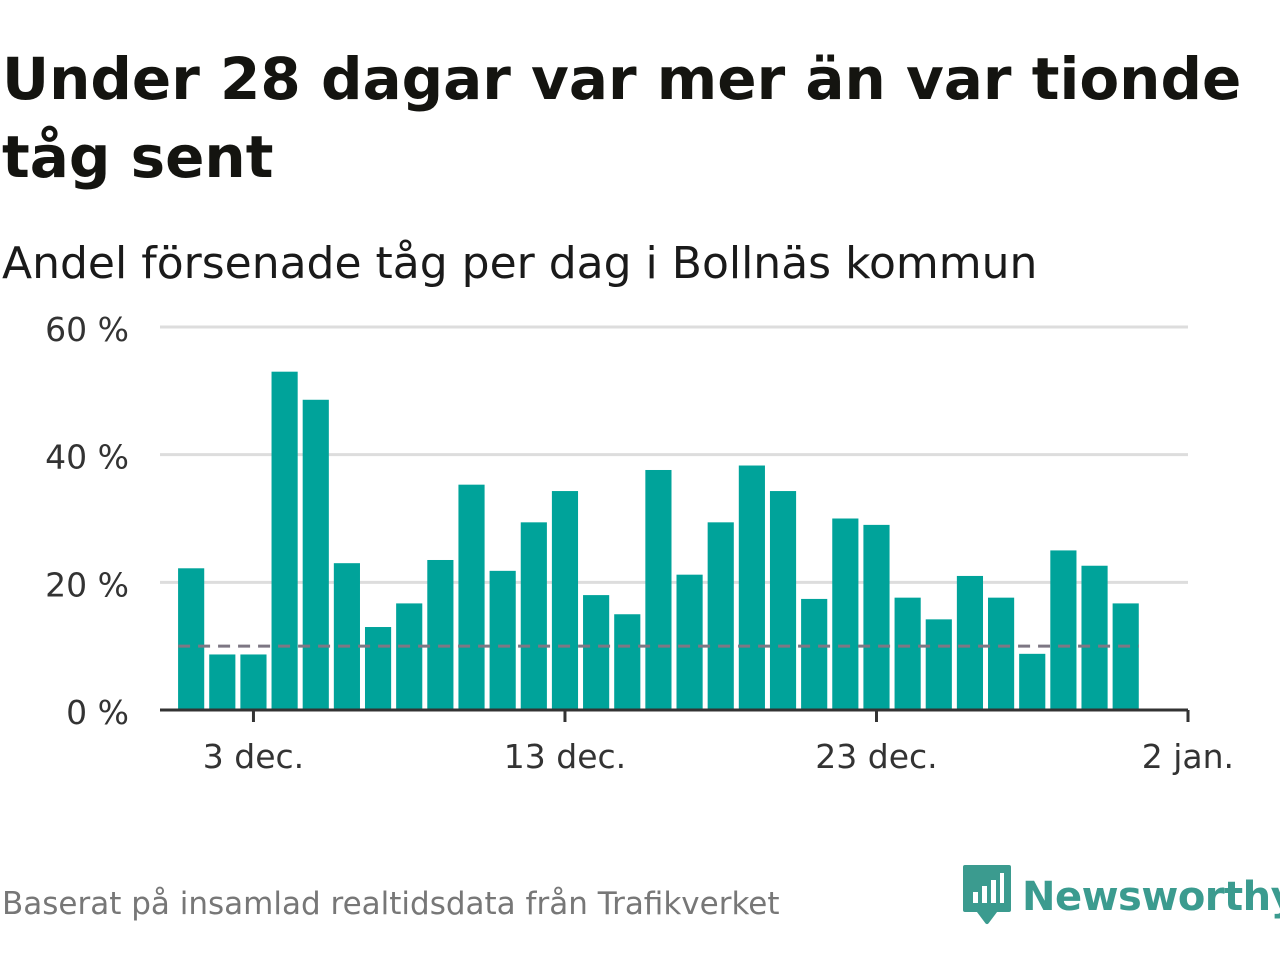 The width and height of the screenshot is (1280, 960). What do you see at coordinates (87, 521) in the screenshot?
I see `y-axis-ticks: 0 % 20 % 40 % 60 %` at bounding box center [87, 521].